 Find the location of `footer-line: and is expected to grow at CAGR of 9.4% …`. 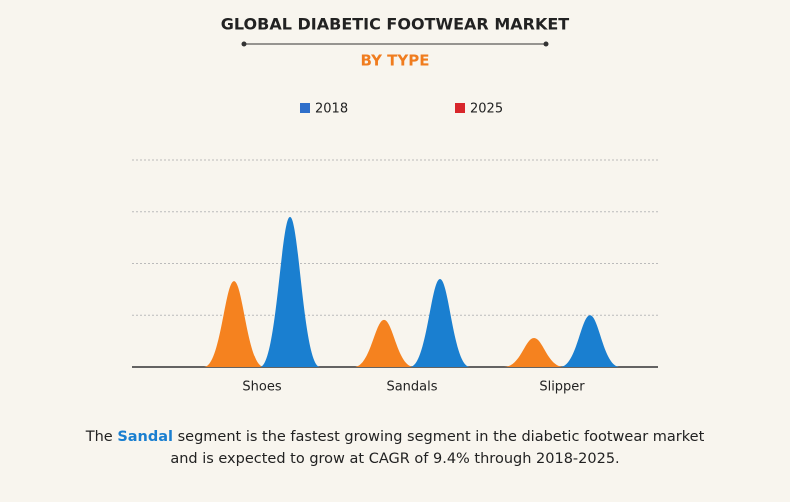

footer-line: and is expected to grow at CAGR of 9.4% … is located at coordinates (394, 459).